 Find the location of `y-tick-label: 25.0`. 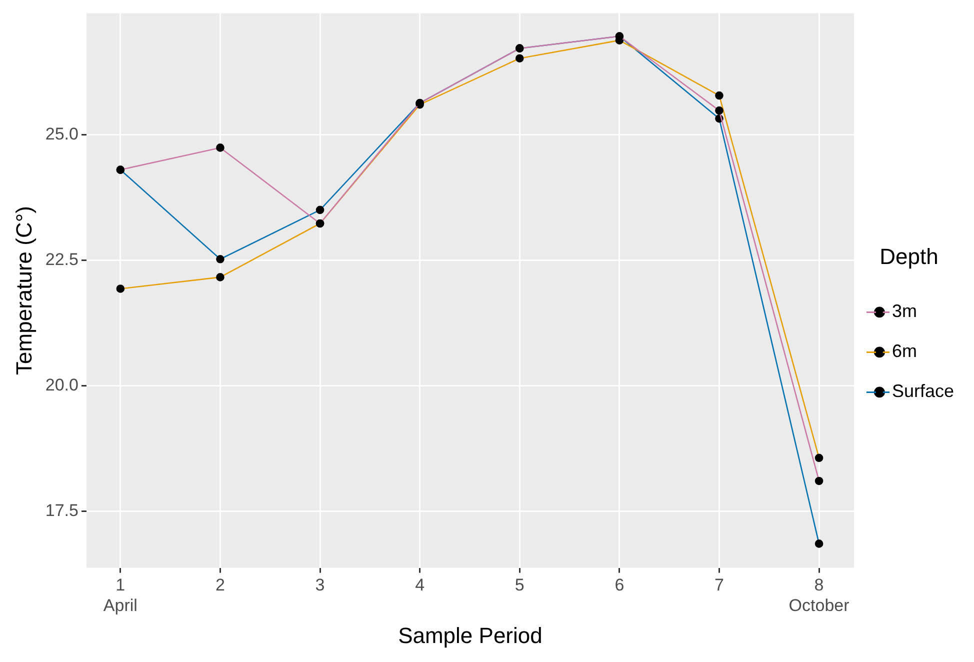

y-tick-label: 25.0 is located at coordinates (61, 134).